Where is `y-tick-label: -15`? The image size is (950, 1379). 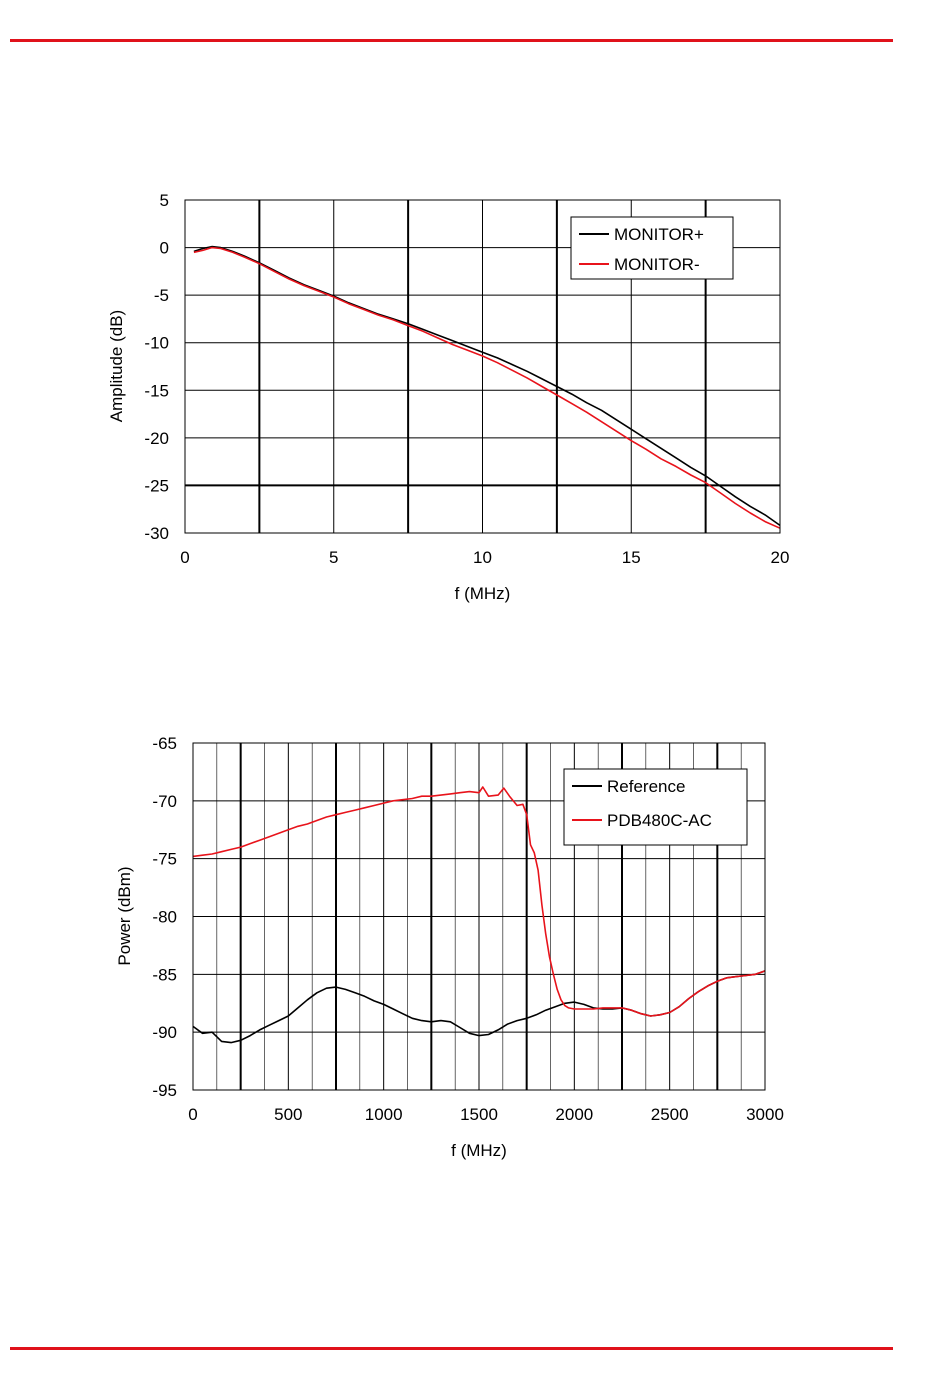
y-tick-label: -15 is located at coordinates (156, 390).